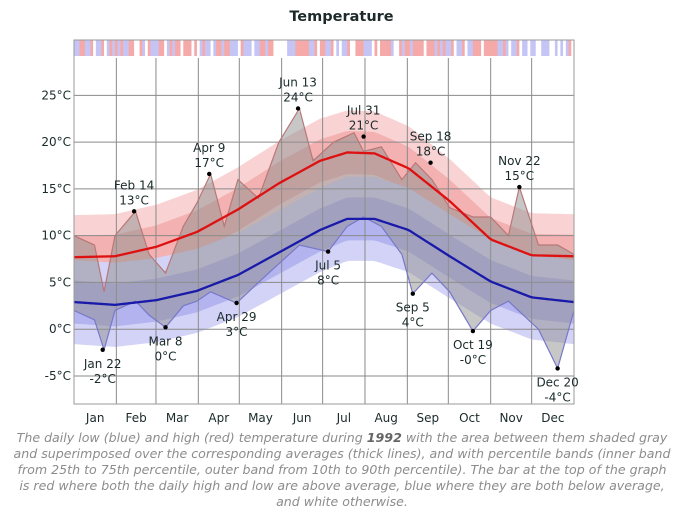 This screenshot has height=518, width=683. I want to click on annotation-date: Apr 29, so click(237, 317).